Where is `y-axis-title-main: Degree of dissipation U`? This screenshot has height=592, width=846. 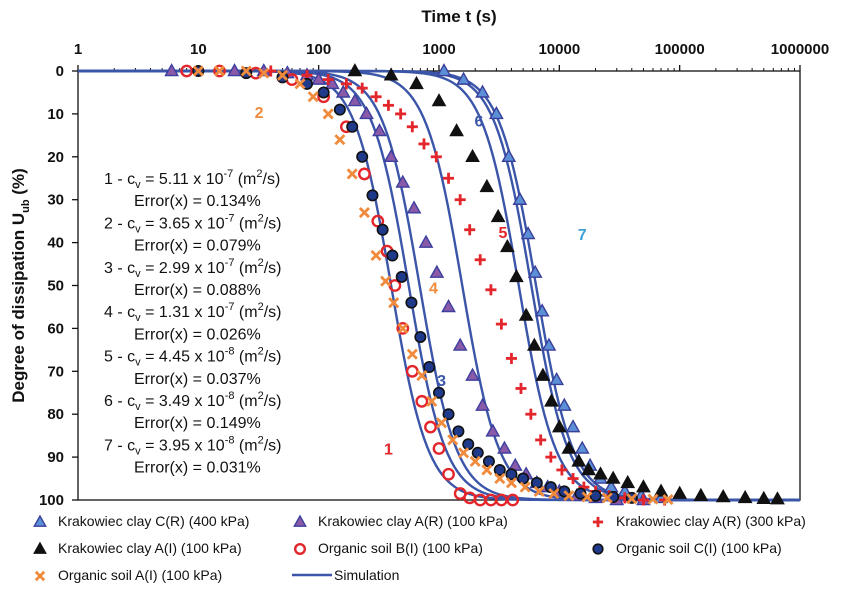 y-axis-title-main: Degree of dissipation U is located at coordinates (18, 308).